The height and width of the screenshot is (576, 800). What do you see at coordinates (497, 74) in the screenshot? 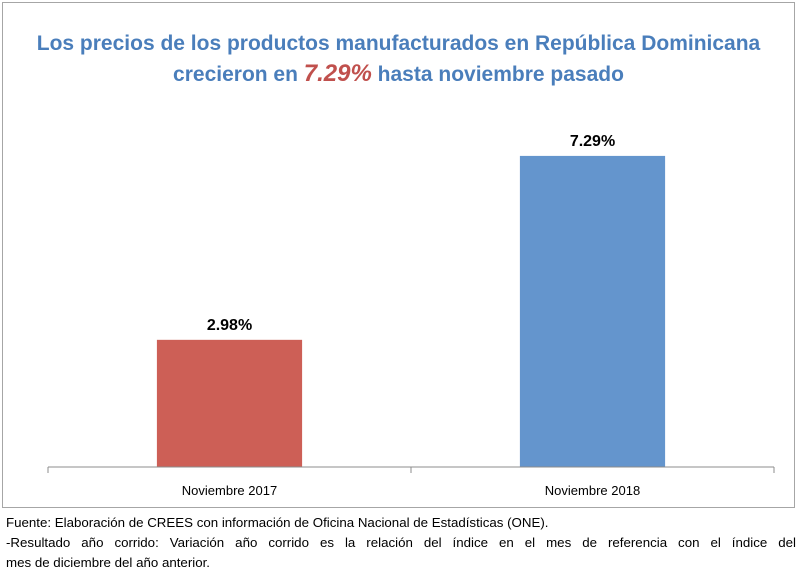
I see `chart-title-line2-suffix: hasta noviembre pasado` at bounding box center [497, 74].